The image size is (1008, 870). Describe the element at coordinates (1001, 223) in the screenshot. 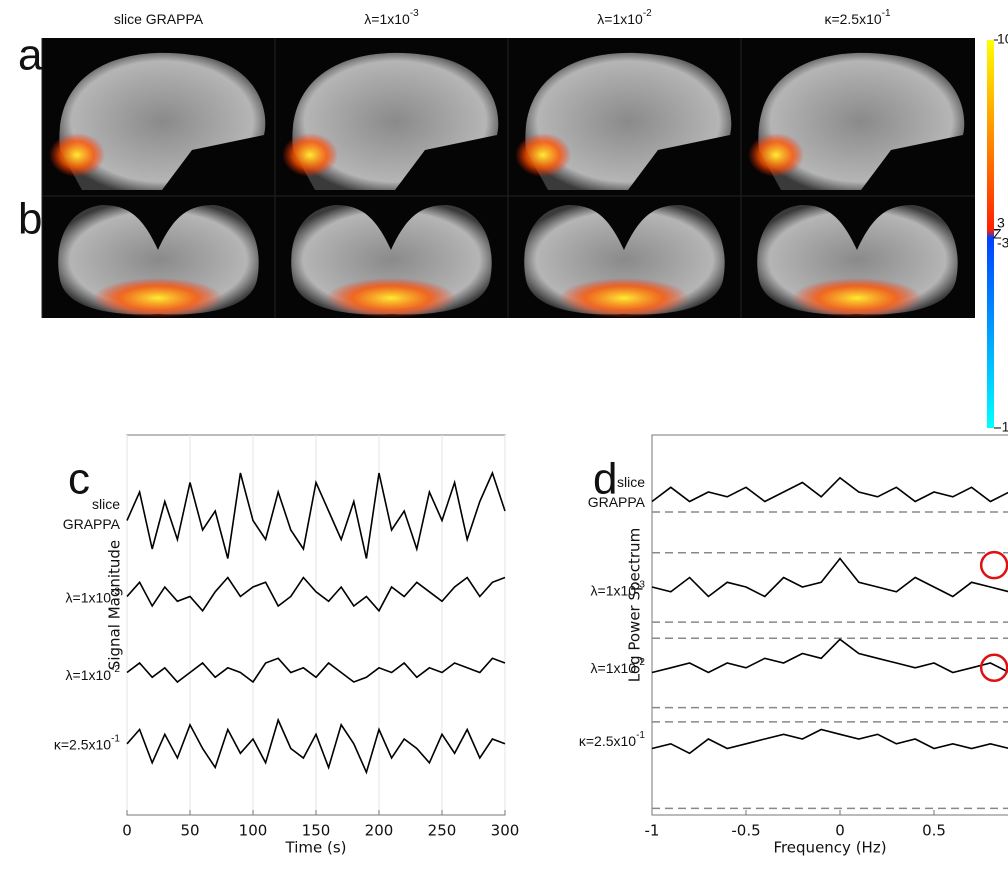

I see `colorbar-tick-label: 3` at that location.